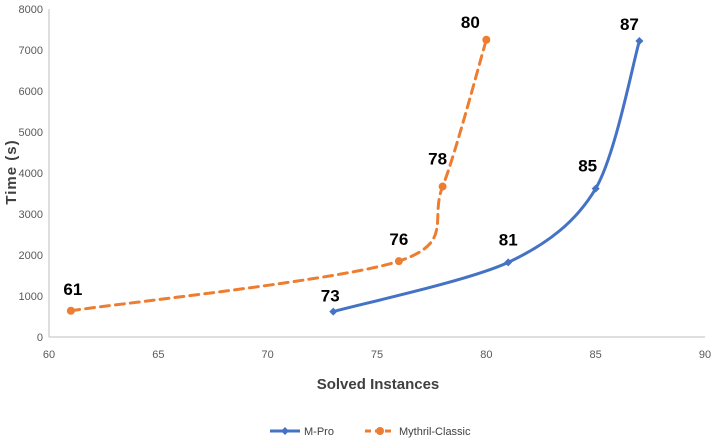 This screenshot has height=441, width=712. What do you see at coordinates (31, 297) in the screenshot?
I see `y-tick-label: 1000` at bounding box center [31, 297].